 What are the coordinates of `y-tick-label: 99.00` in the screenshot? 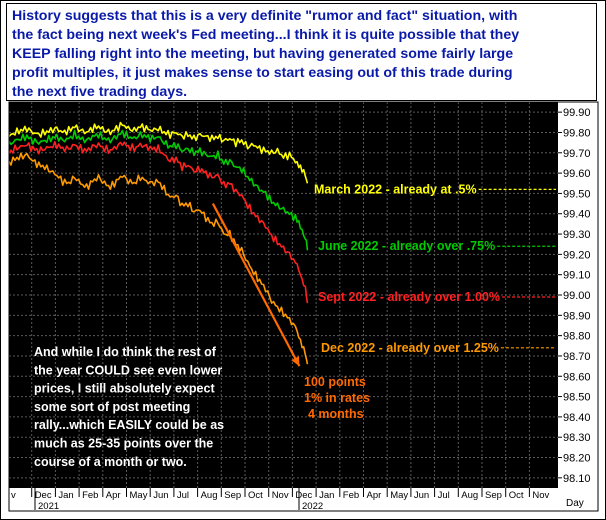 It's located at (577, 296).